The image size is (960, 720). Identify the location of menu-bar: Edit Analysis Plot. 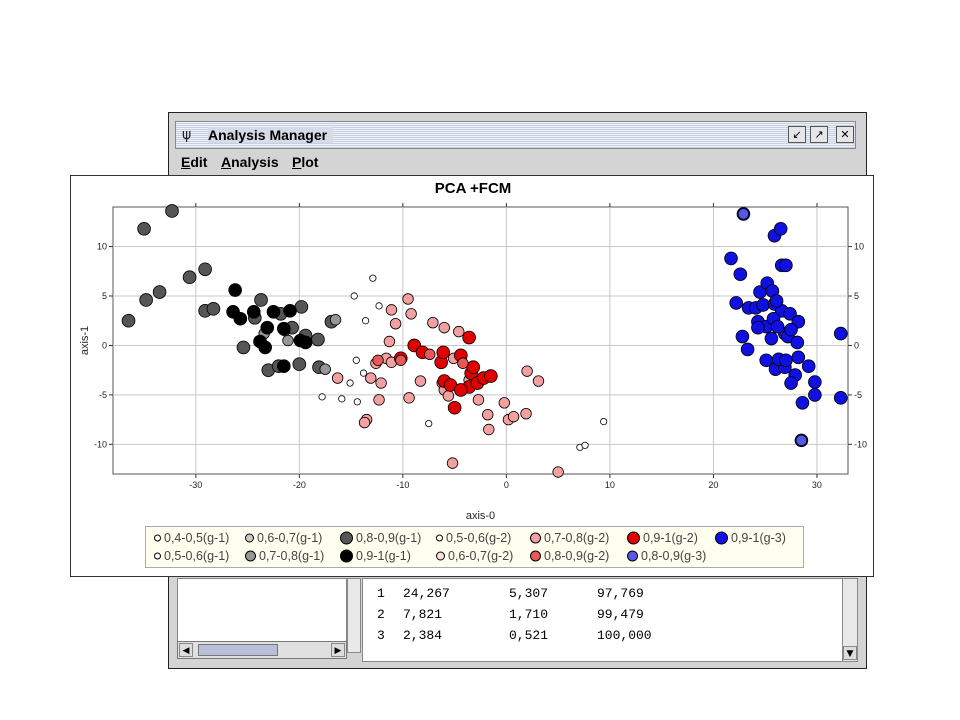
(515, 163).